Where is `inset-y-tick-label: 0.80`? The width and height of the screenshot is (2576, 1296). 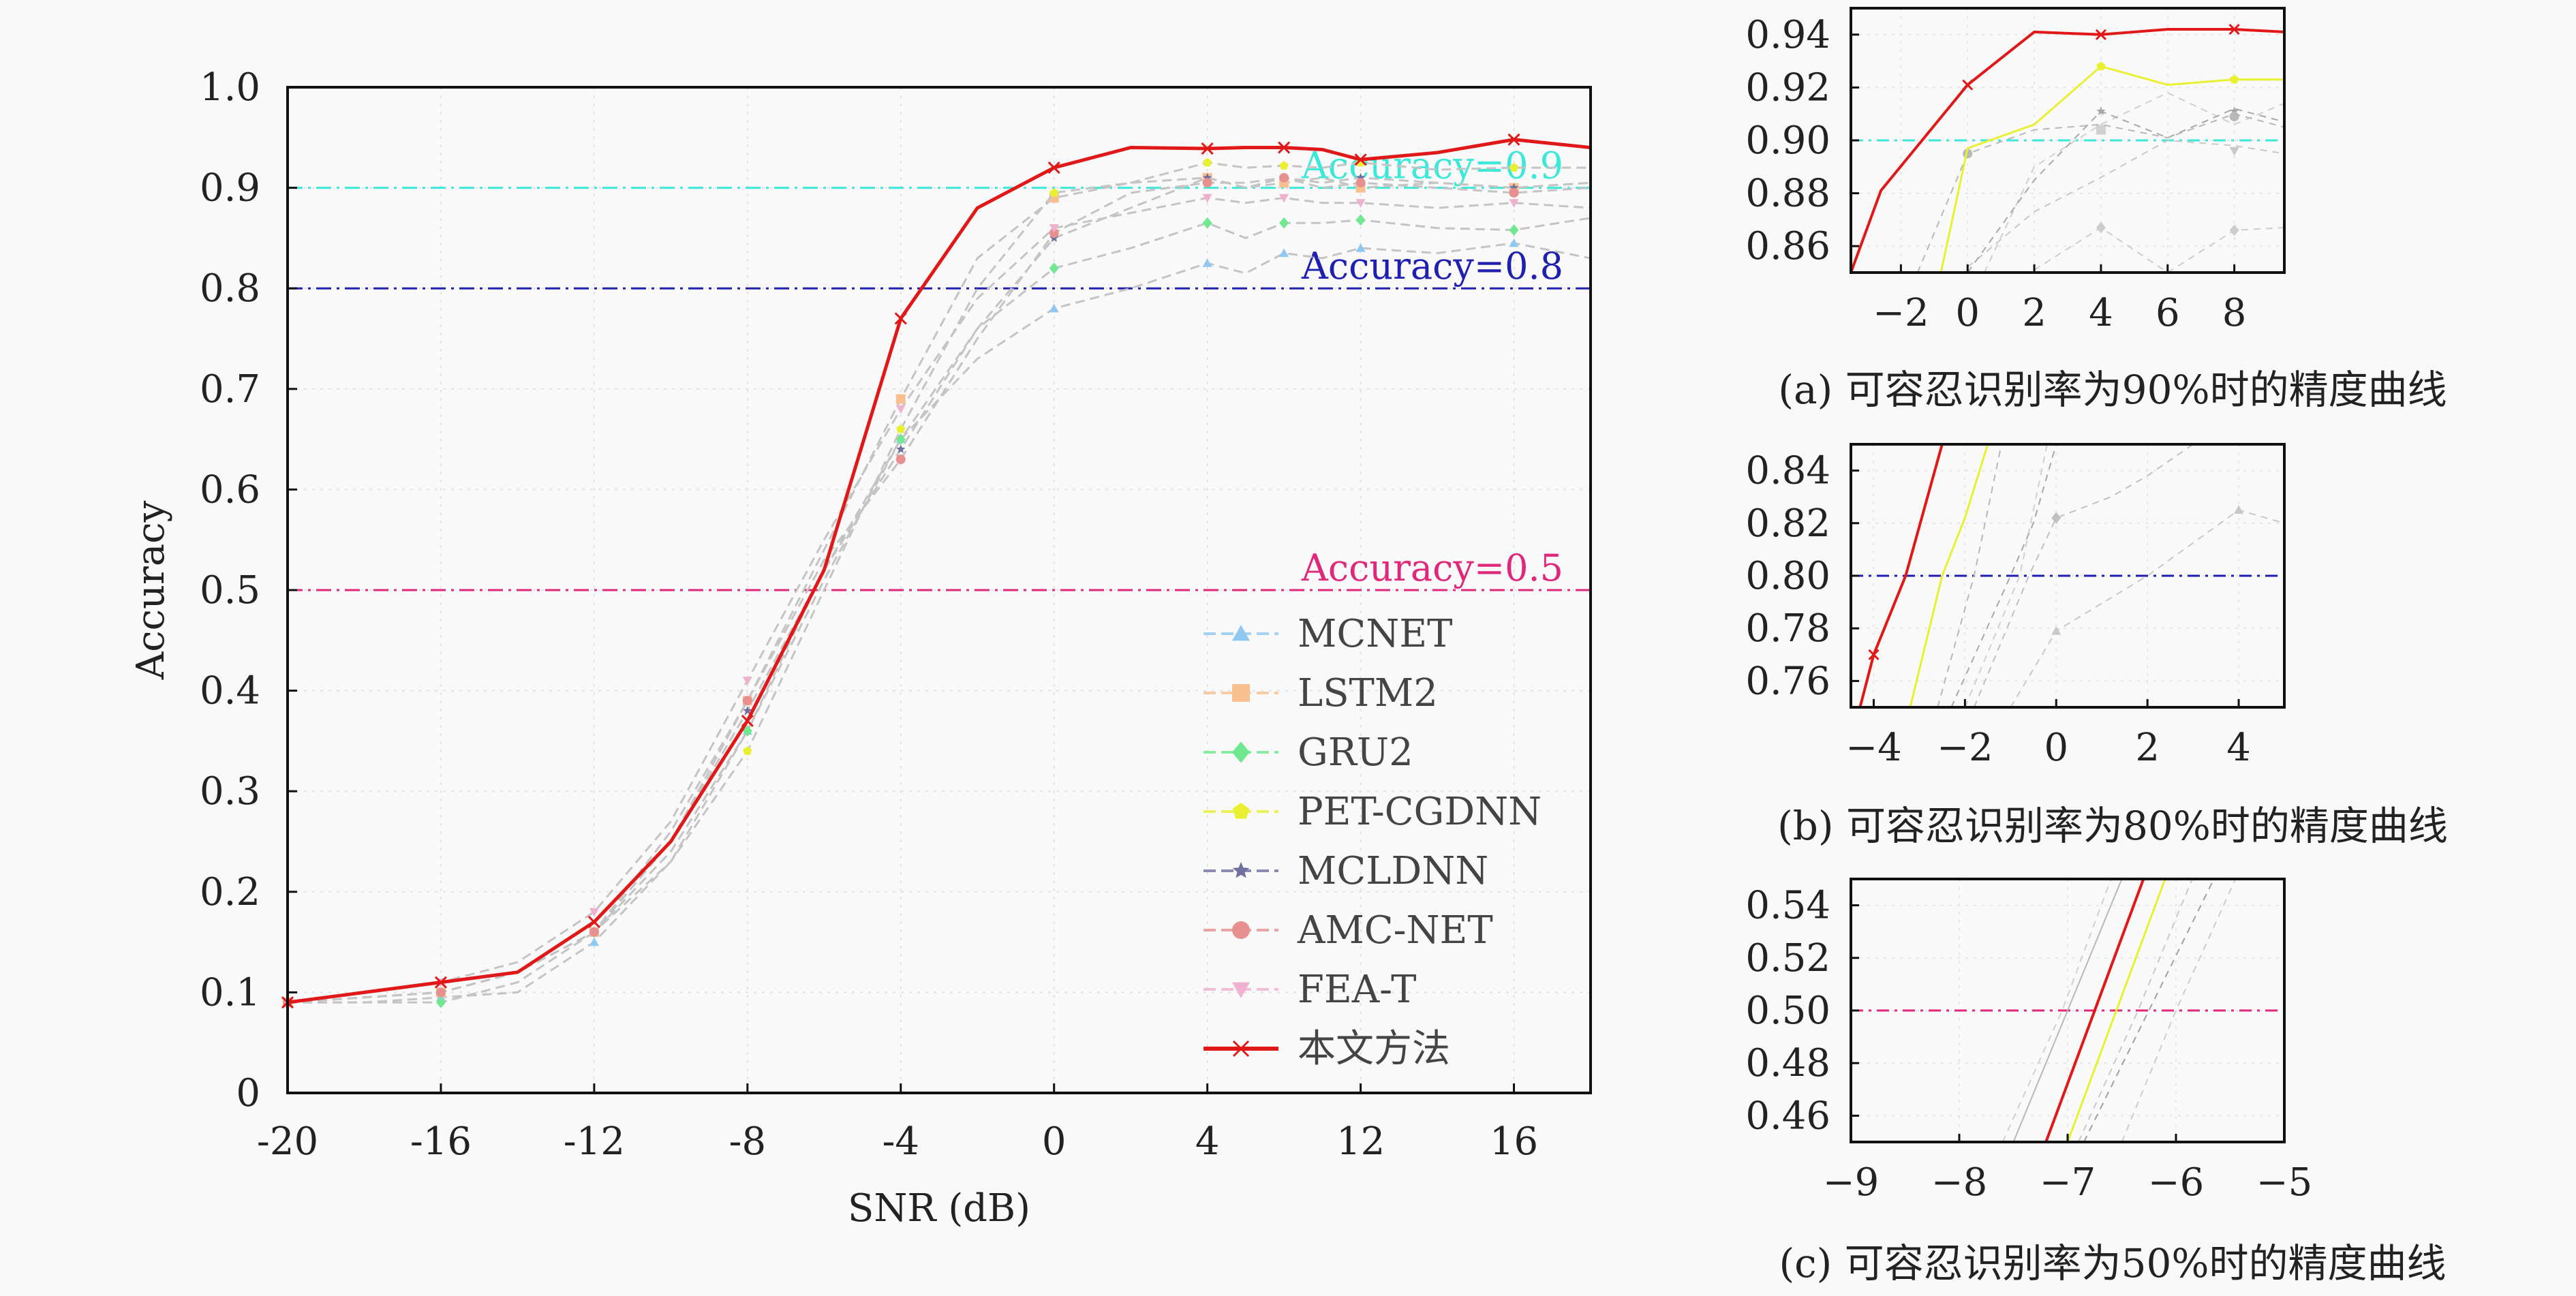
inset-y-tick-label: 0.80 is located at coordinates (1788, 576).